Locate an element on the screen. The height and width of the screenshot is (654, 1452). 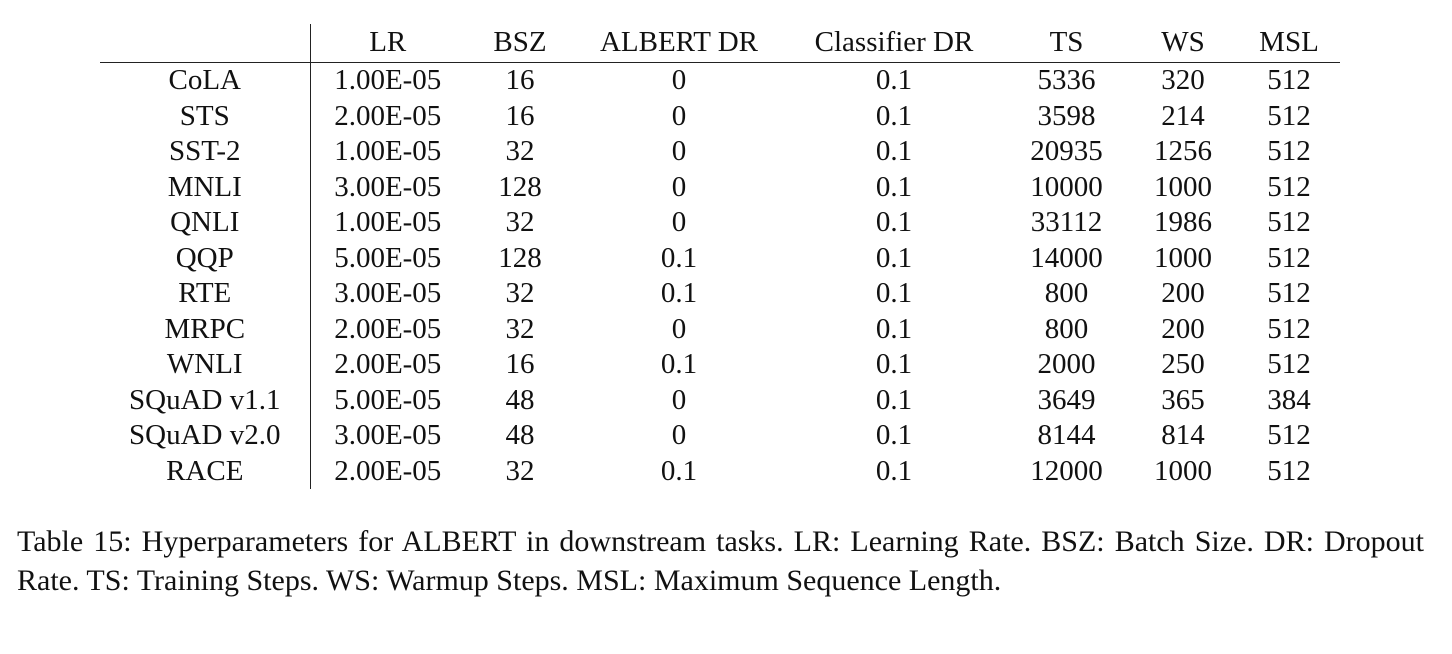
column-header: MSL is located at coordinates (1289, 43).